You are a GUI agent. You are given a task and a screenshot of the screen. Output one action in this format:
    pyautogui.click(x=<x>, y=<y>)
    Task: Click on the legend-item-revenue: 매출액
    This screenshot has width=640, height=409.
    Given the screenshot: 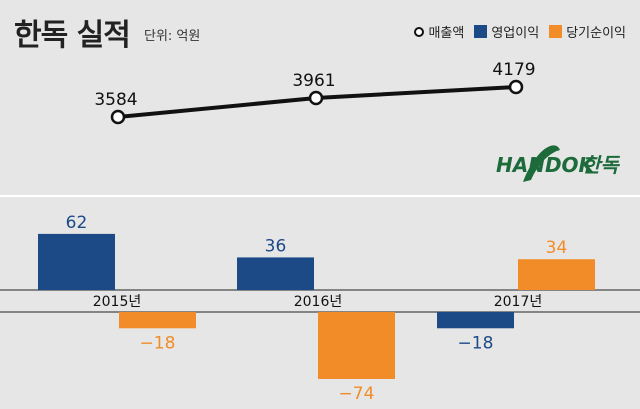 What is the action you would take?
    pyautogui.click(x=439, y=31)
    